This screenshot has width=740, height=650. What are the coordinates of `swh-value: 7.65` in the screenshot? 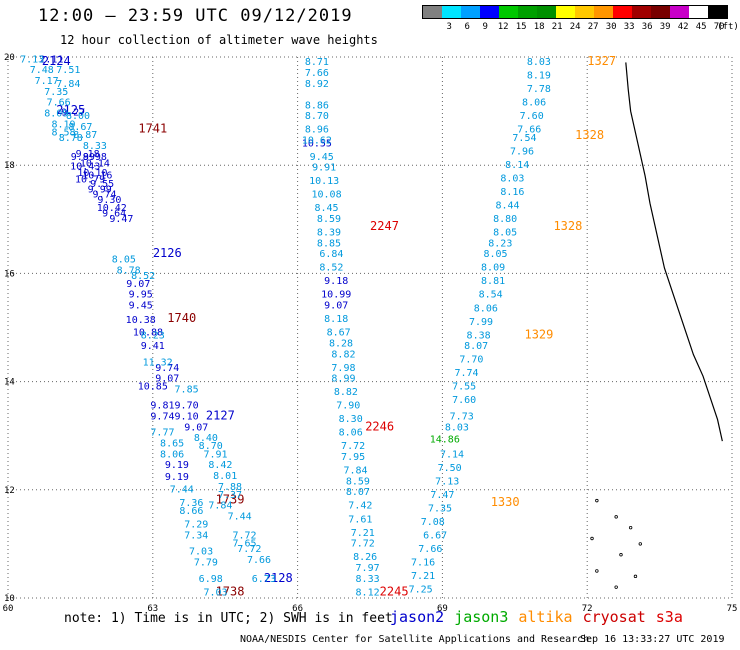 It's located at (244, 544).